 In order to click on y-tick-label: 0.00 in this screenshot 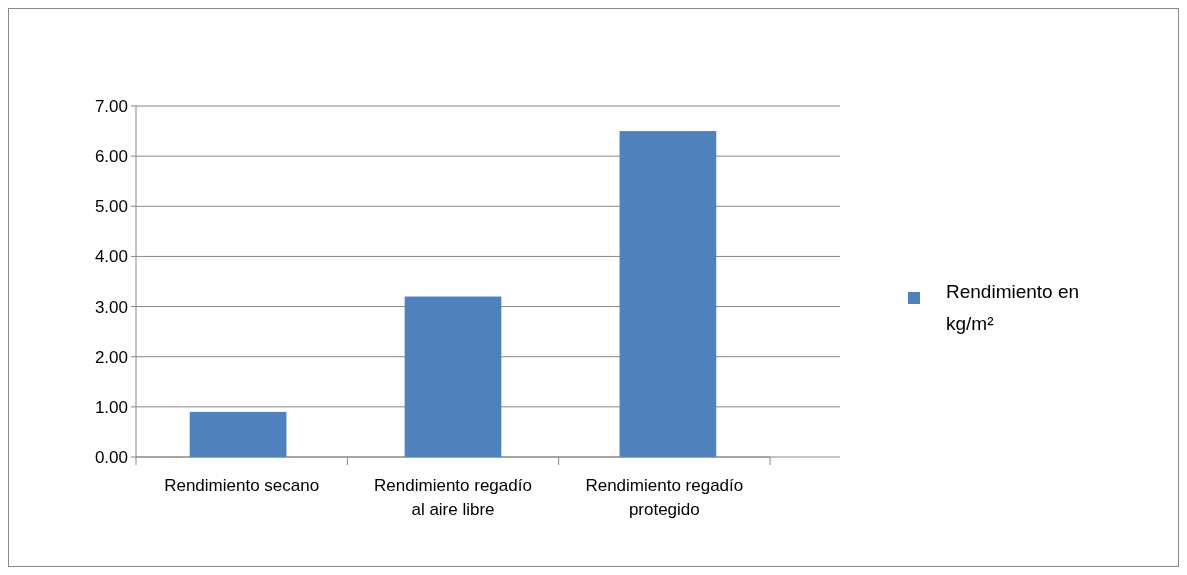, I will do `click(111, 457)`.